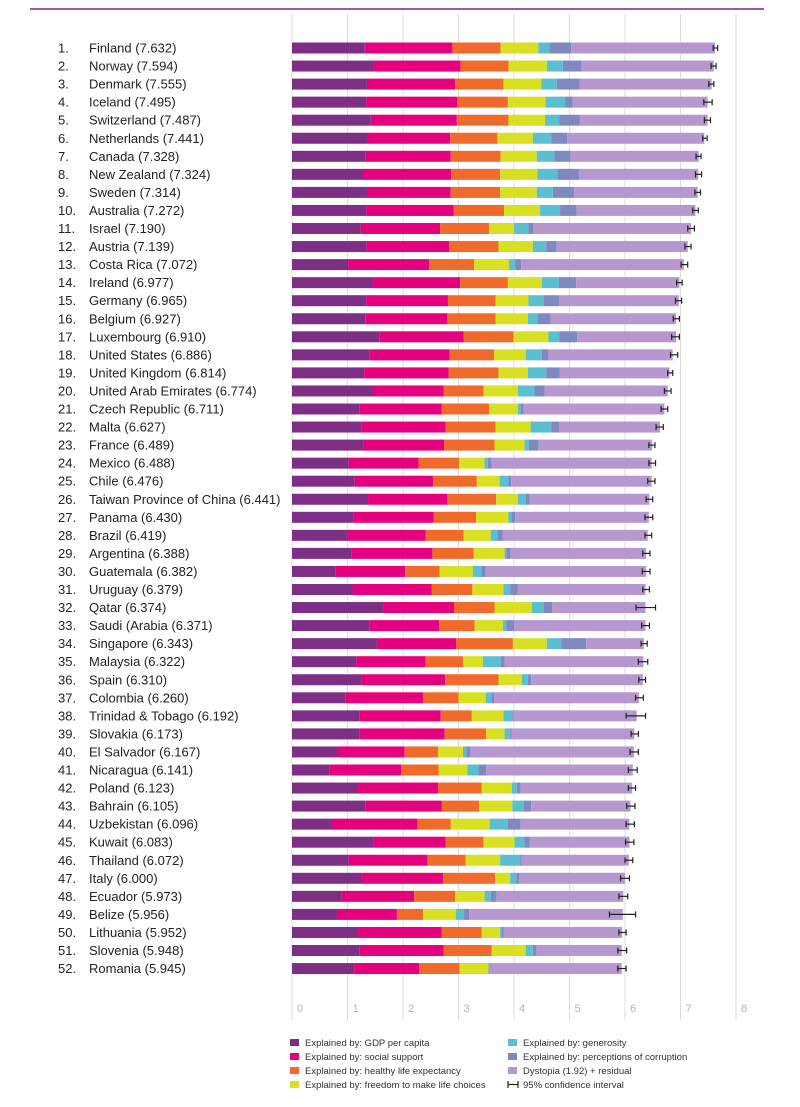 This screenshot has height=1107, width=800. What do you see at coordinates (131, 282) in the screenshot?
I see `country-label: Ireland (6.977)` at bounding box center [131, 282].